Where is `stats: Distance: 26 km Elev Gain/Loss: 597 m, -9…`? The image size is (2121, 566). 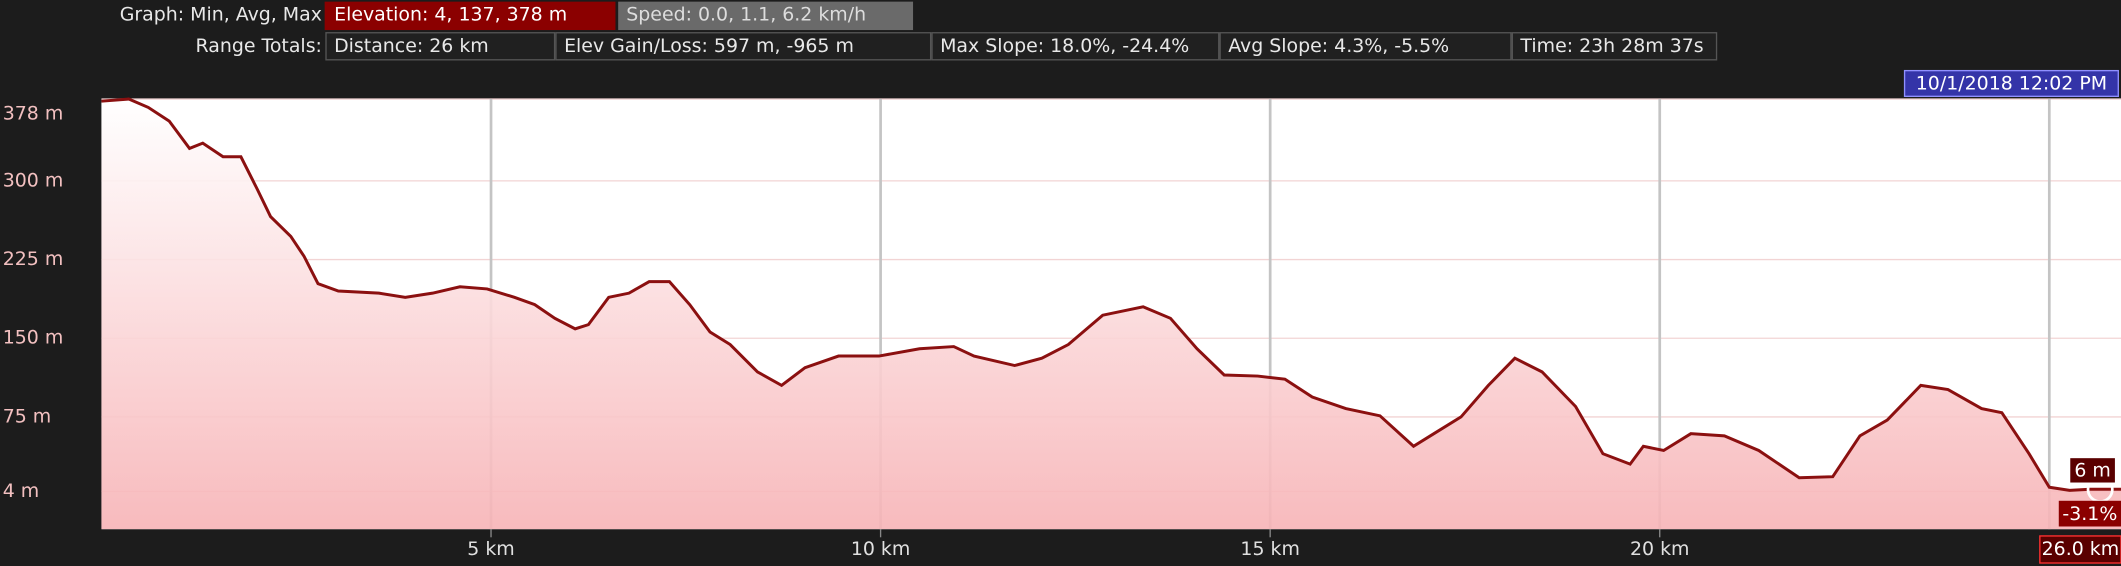
stats: Distance: 26 km Elev Gain/Loss: 597 m, -9… is located at coordinates (1021, 46).